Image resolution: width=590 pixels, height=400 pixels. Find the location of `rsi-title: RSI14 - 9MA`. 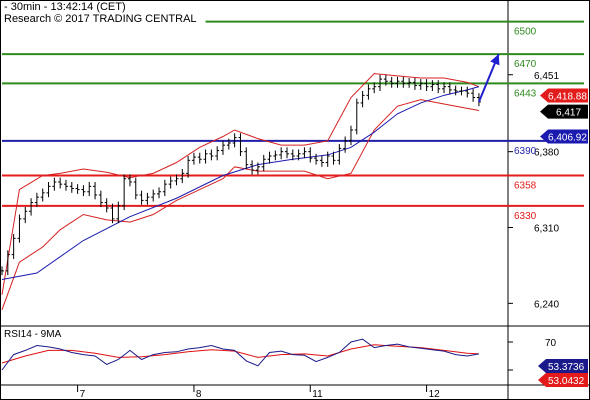

rsi-title: RSI14 - 9MA is located at coordinates (33, 334).